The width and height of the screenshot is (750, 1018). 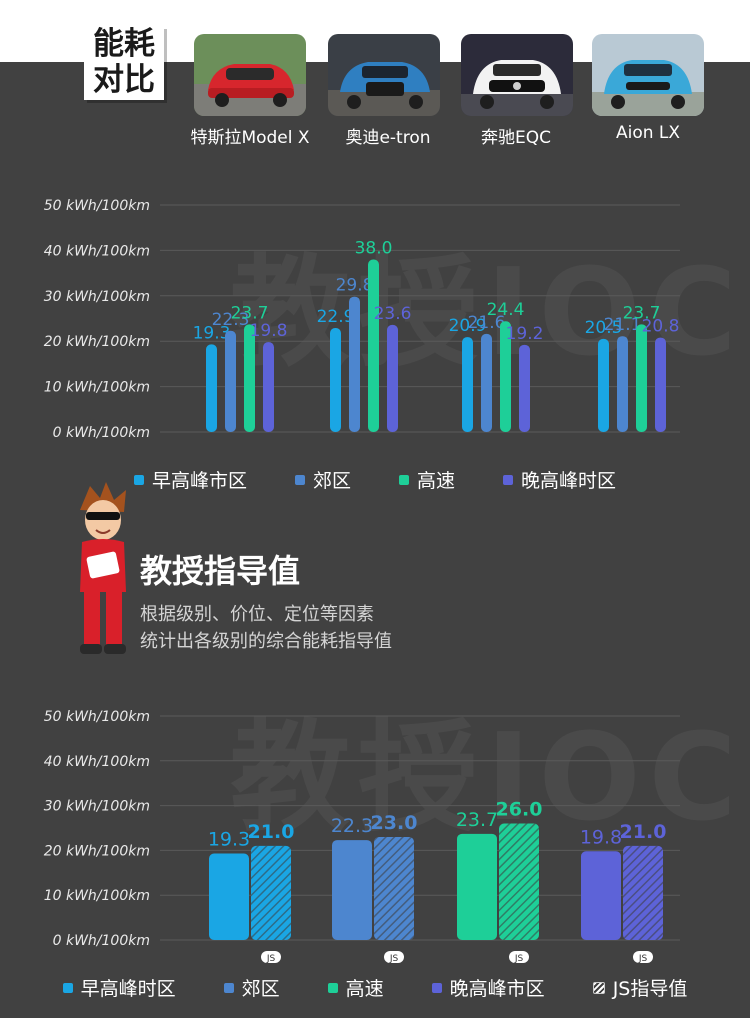 I want to click on legend-swatch-highway, so click(x=404, y=479).